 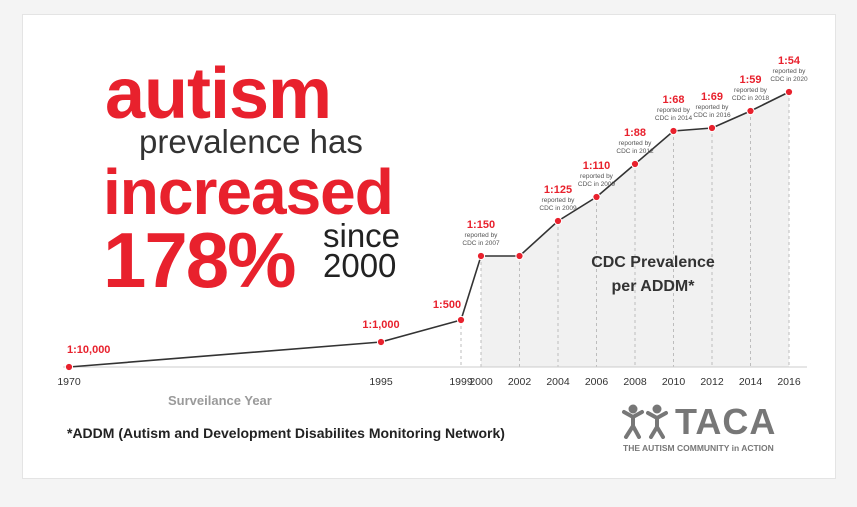 I want to click on two-figures-icon, so click(x=645, y=421).